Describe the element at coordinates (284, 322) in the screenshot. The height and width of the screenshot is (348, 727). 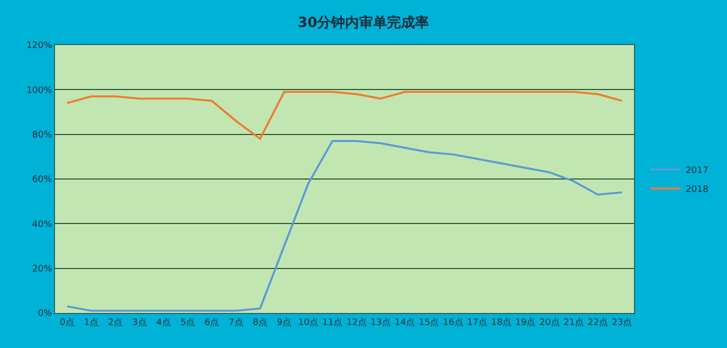
I see `x-tick-label: 9点` at that location.